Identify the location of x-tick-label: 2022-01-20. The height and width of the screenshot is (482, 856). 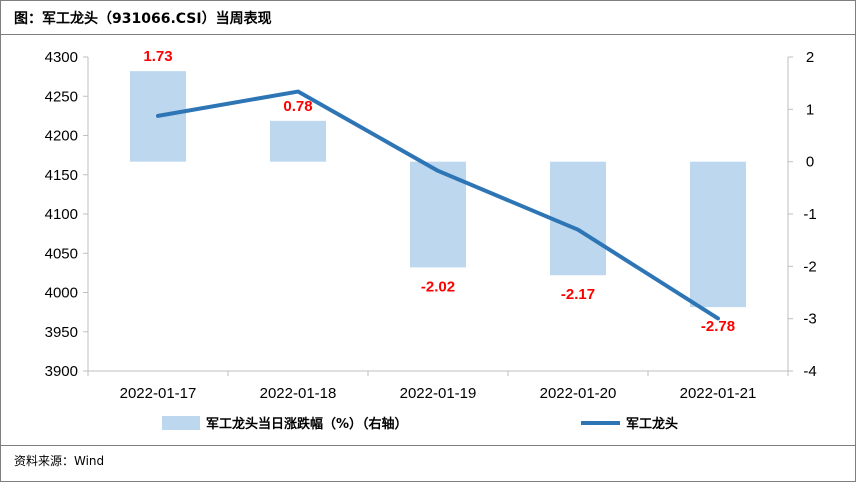
(578, 393).